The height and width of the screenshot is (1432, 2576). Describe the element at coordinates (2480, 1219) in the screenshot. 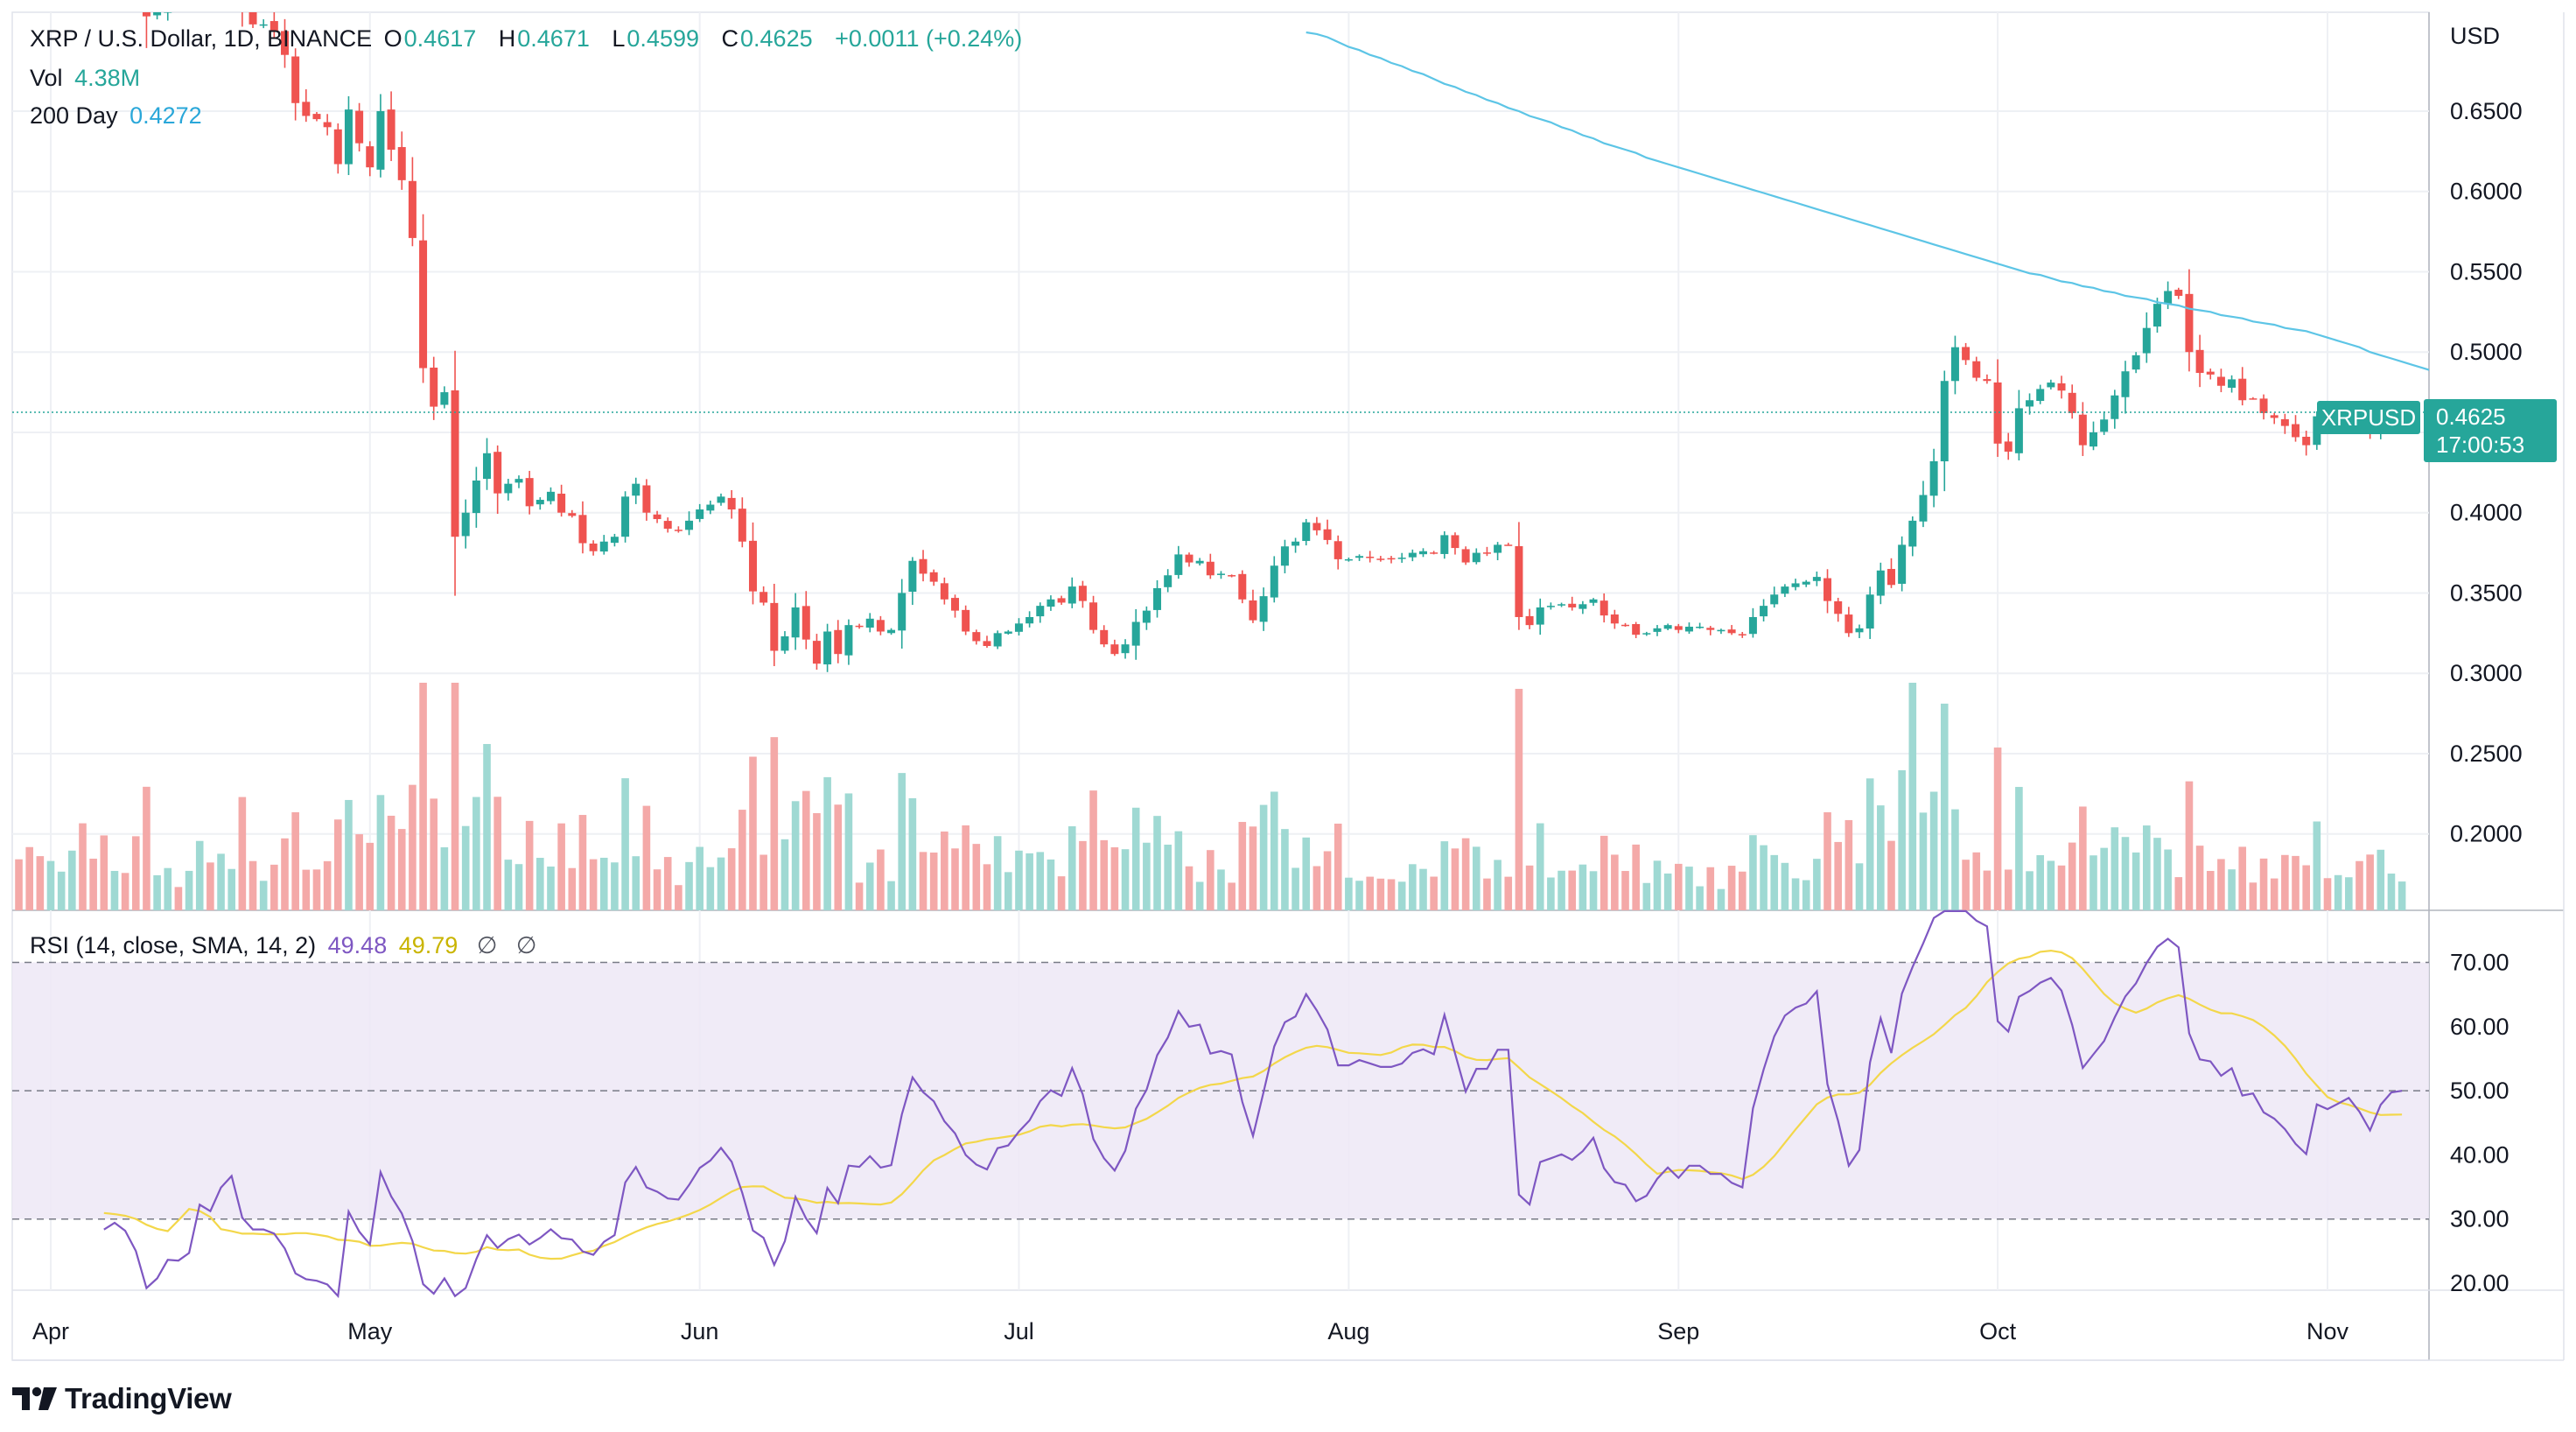

I see `rsi-tick-label: 30.00` at that location.